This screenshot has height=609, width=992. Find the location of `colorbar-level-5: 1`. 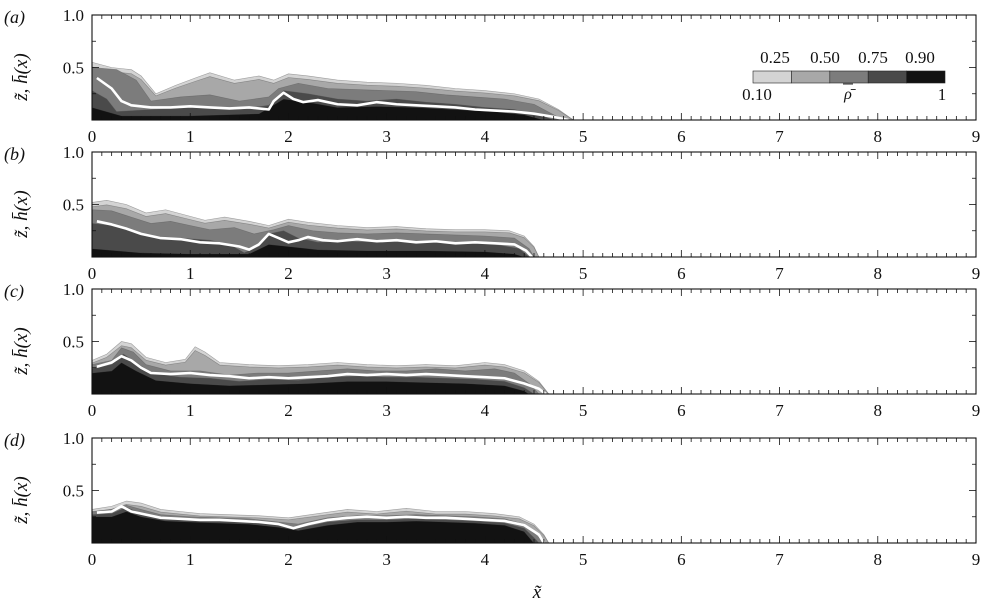

colorbar-level-5: 1 is located at coordinates (942, 94).